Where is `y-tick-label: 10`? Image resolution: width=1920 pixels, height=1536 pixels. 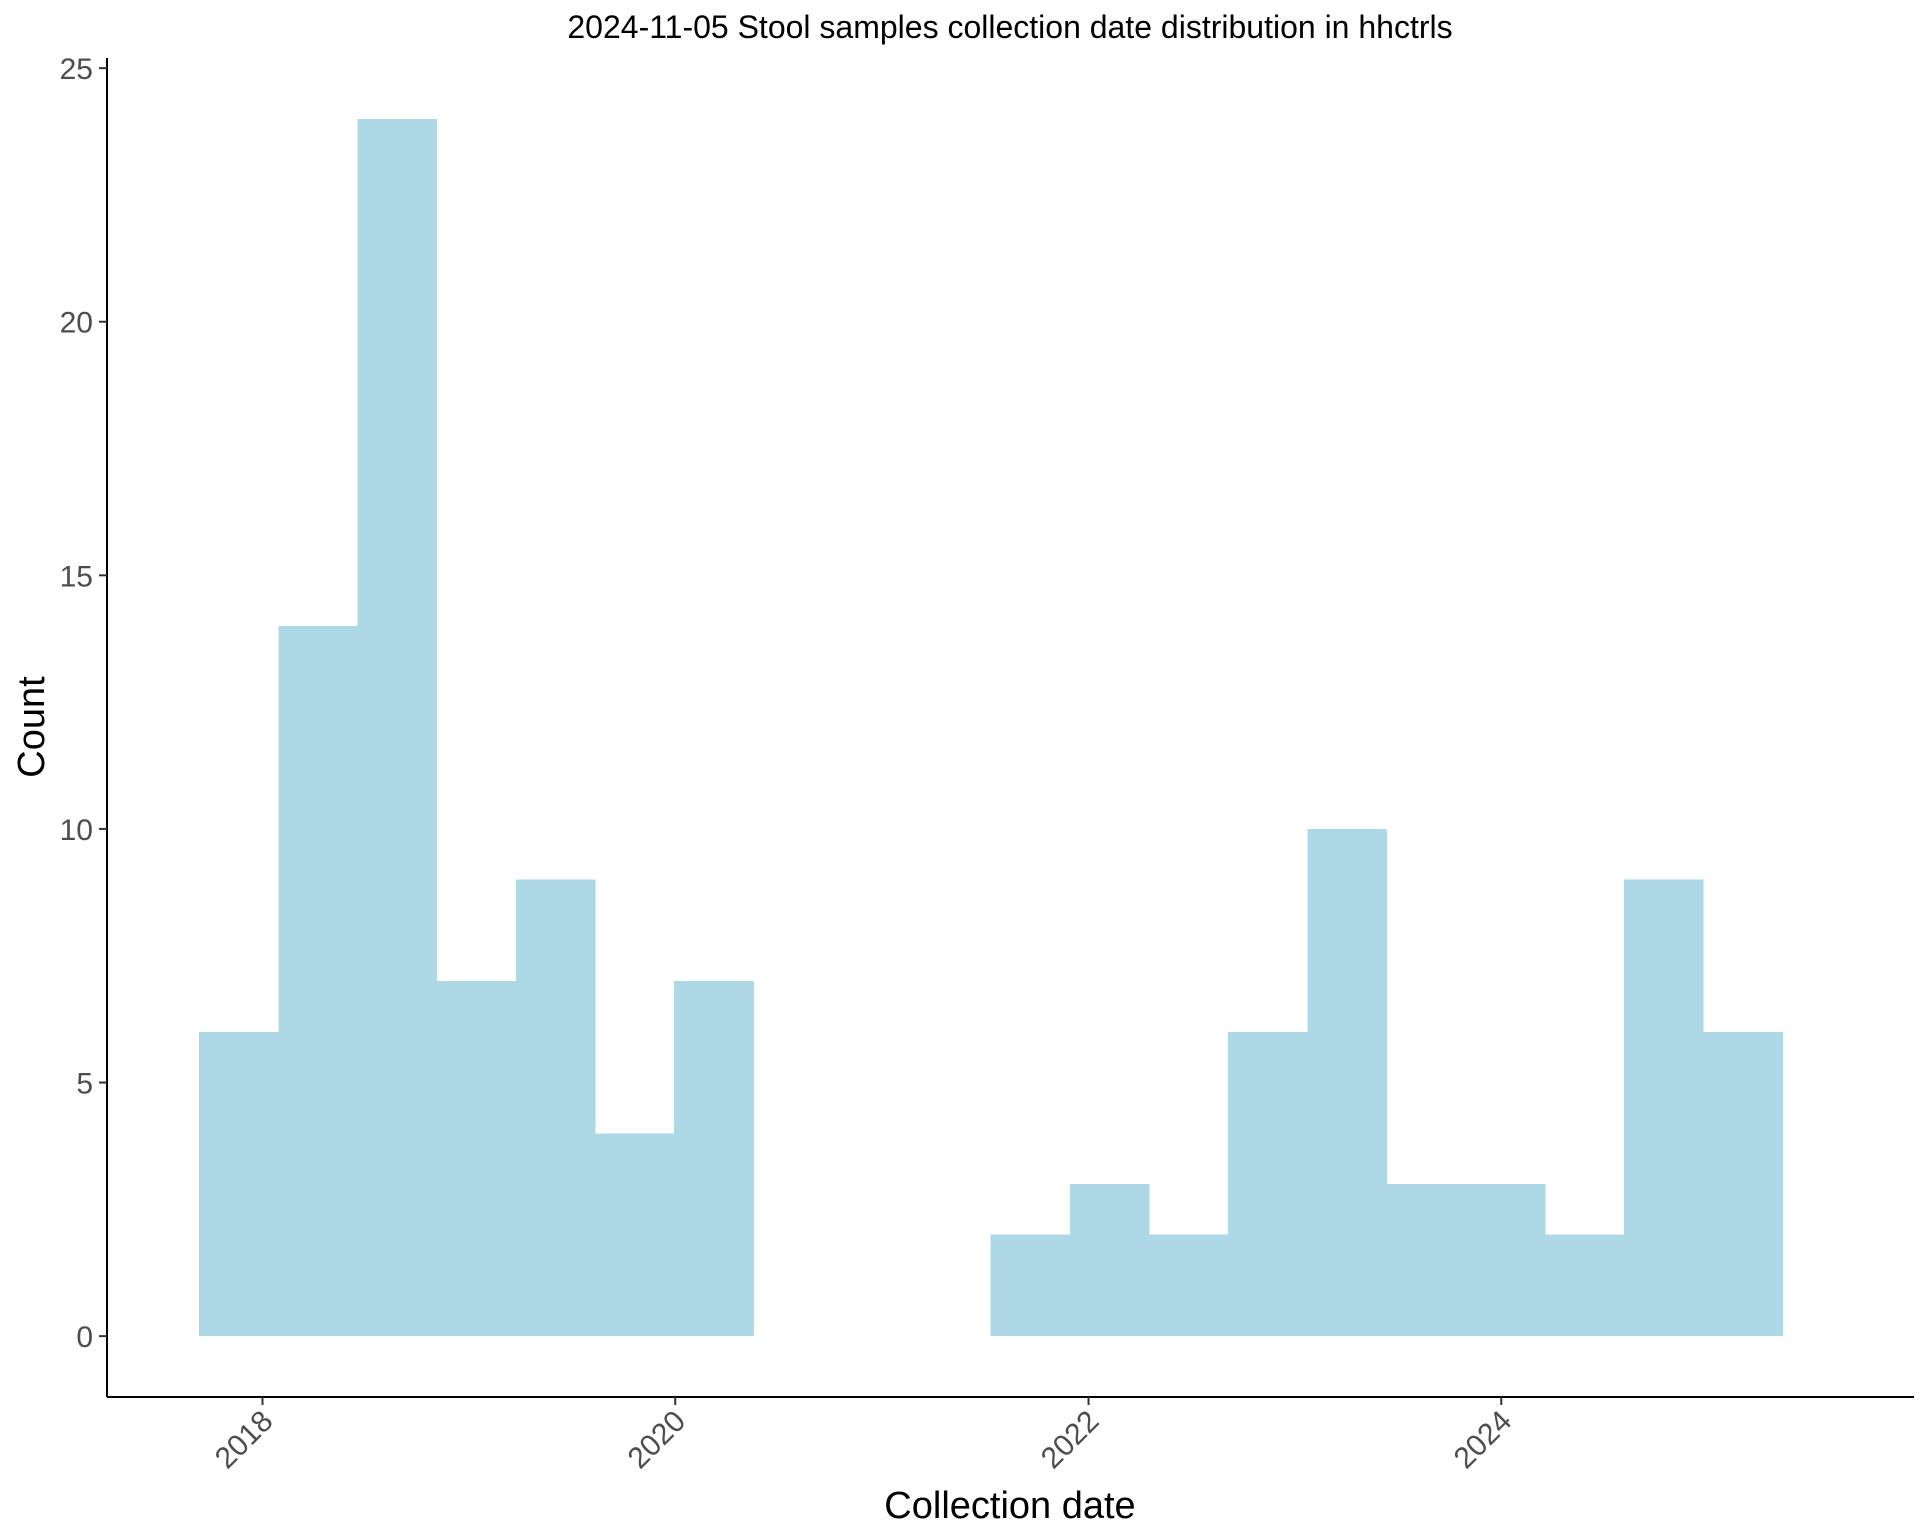
y-tick-label: 10 is located at coordinates (76, 830).